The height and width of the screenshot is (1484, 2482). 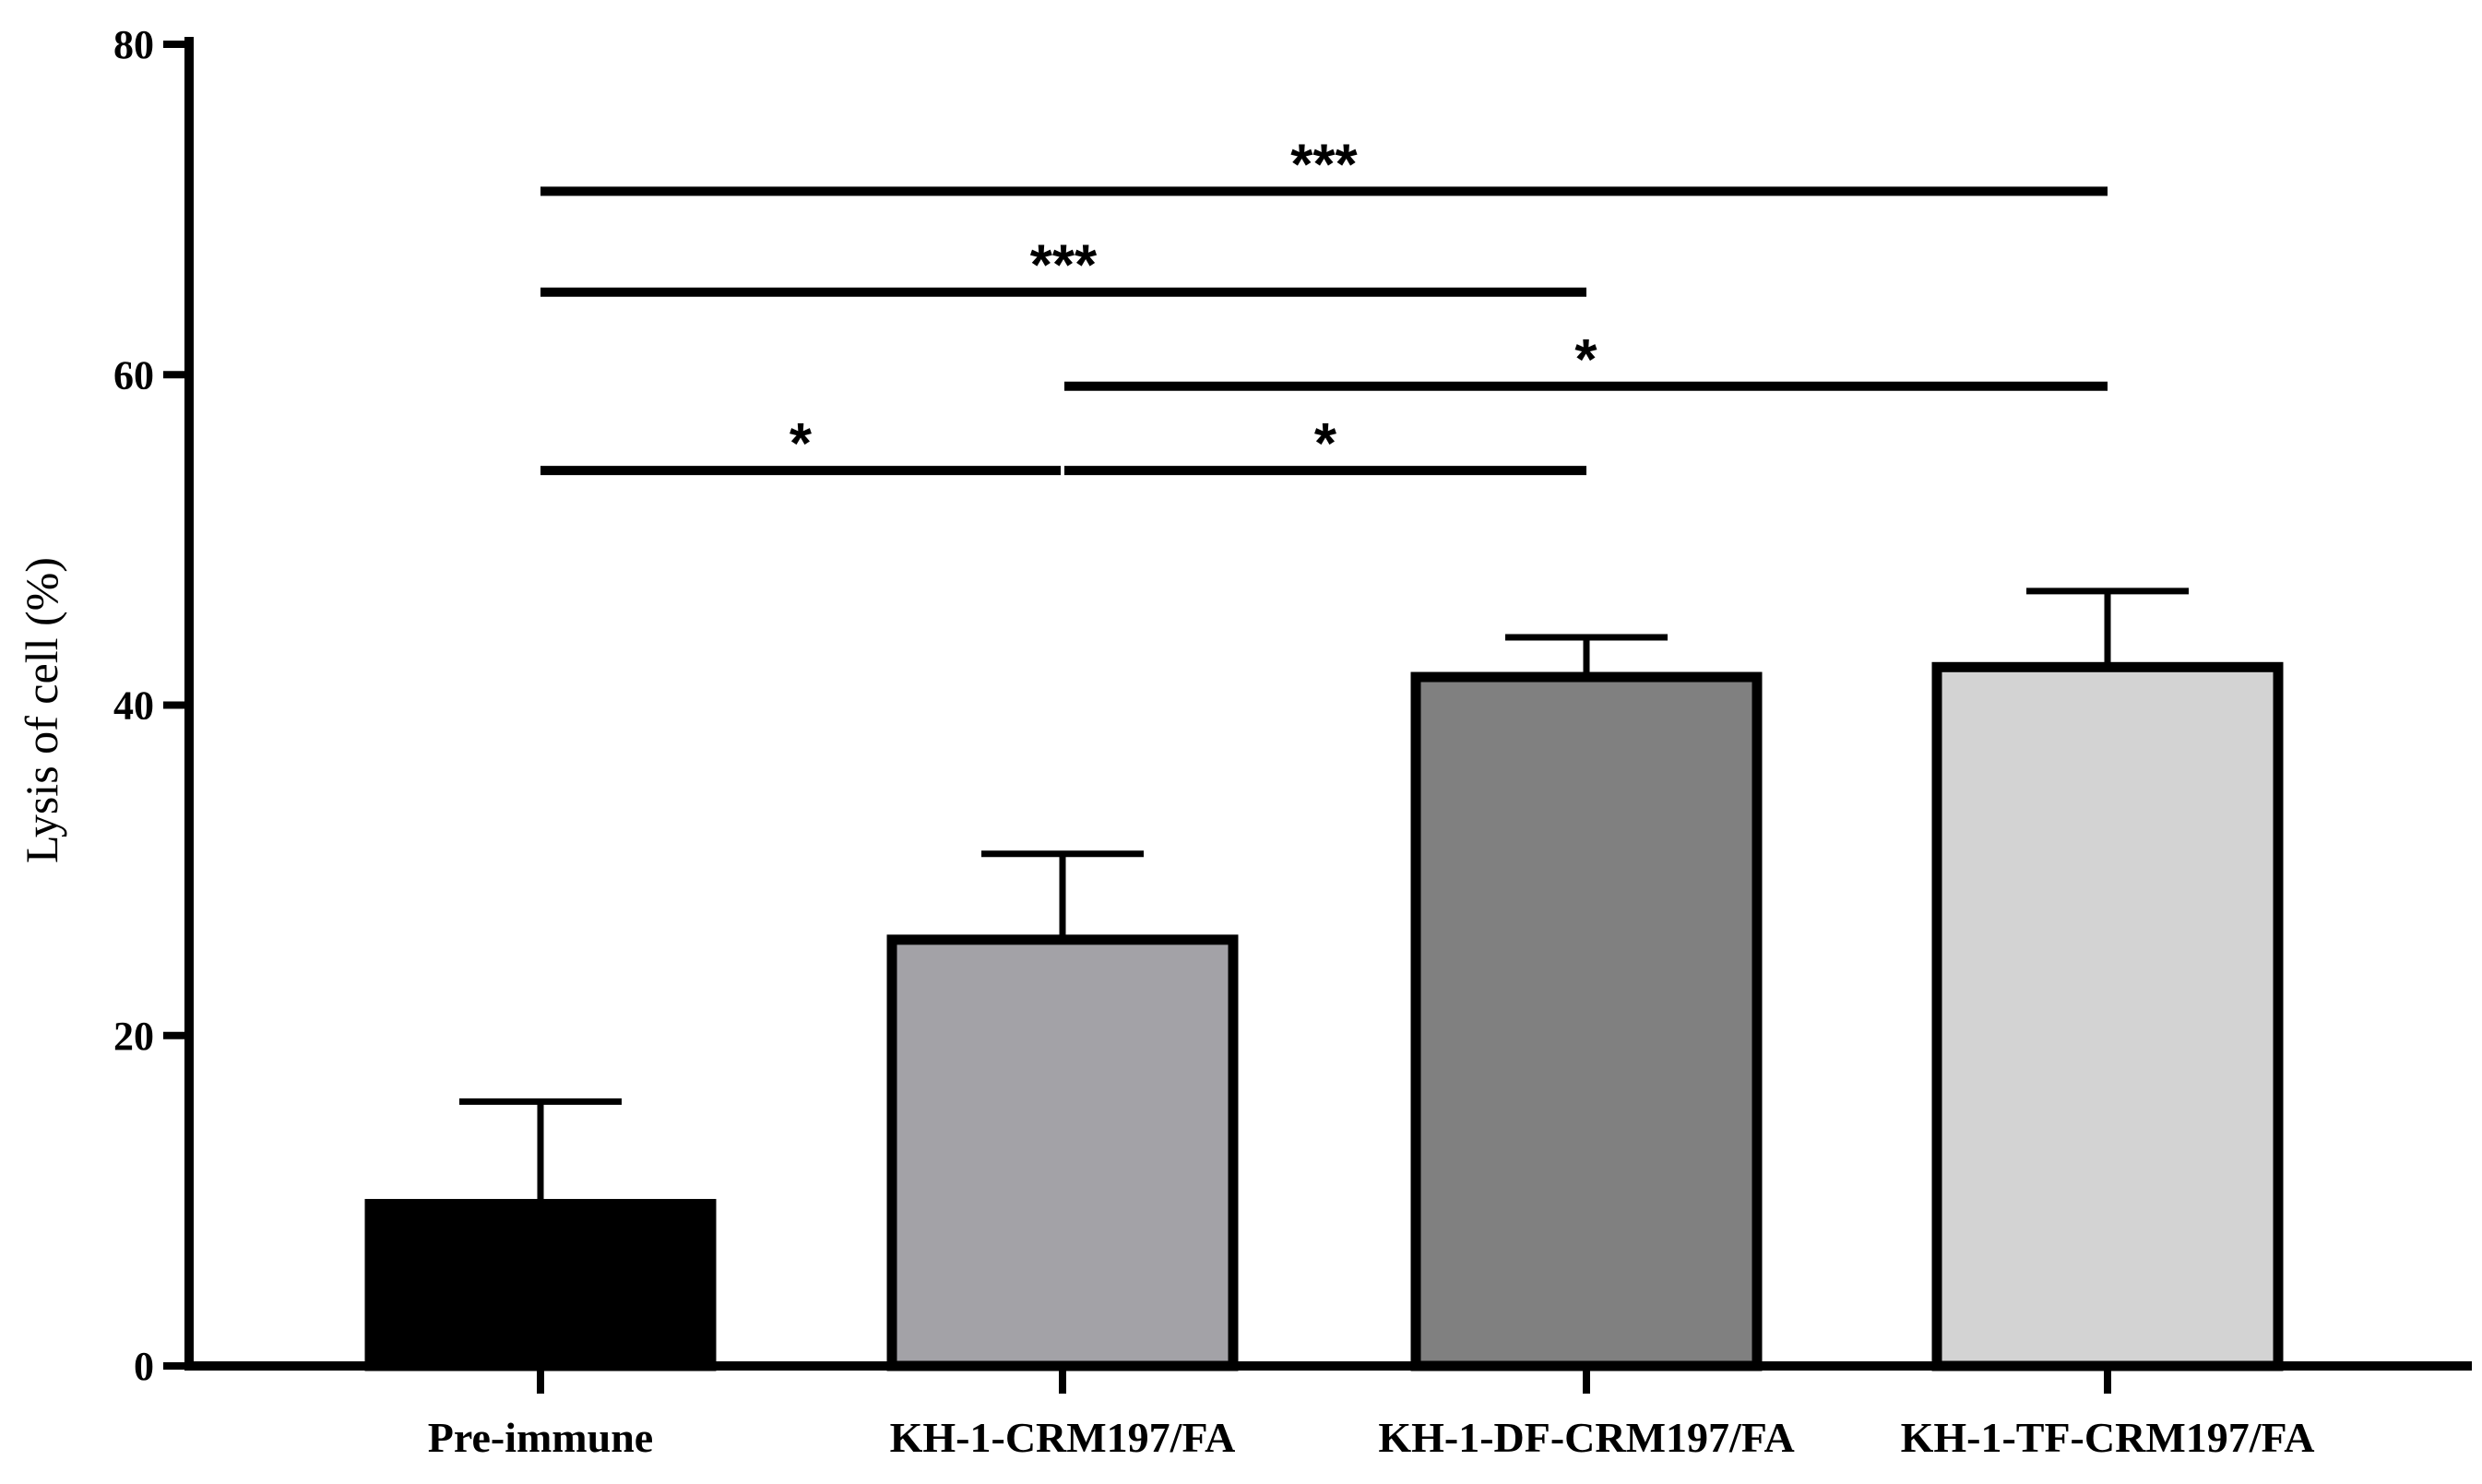 I want to click on x-tick-label: KH-1-DF-CRM197/FA, so click(x=1586, y=1437).